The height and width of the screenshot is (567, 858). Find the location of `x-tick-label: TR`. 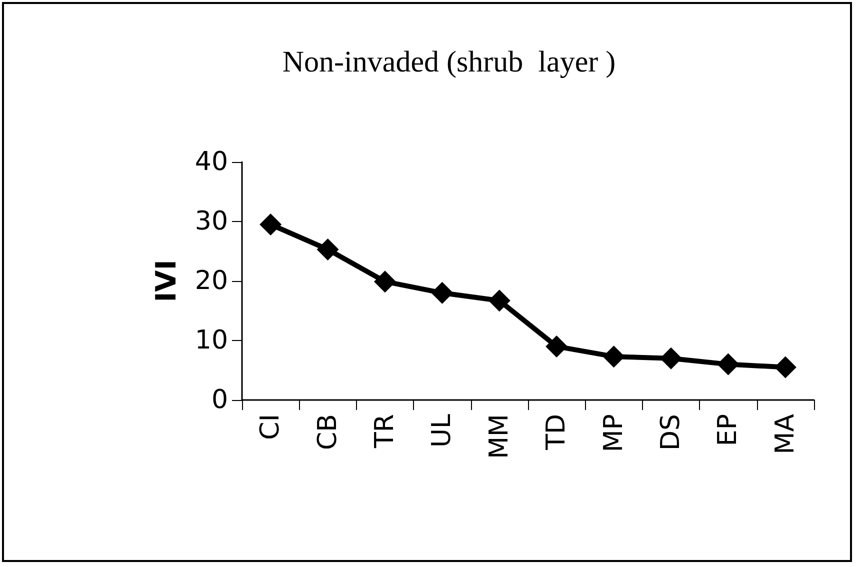

x-tick-label: TR is located at coordinates (385, 431).